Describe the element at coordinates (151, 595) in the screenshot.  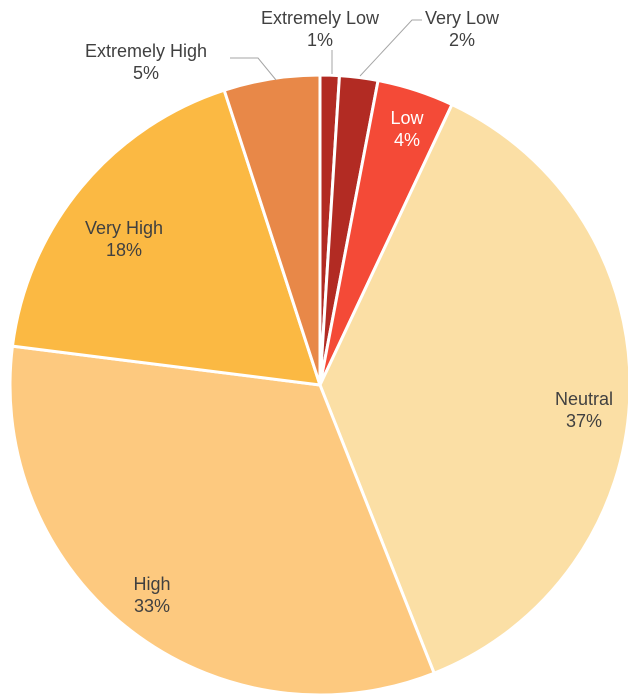
I see `data-label-high: High 33%` at that location.